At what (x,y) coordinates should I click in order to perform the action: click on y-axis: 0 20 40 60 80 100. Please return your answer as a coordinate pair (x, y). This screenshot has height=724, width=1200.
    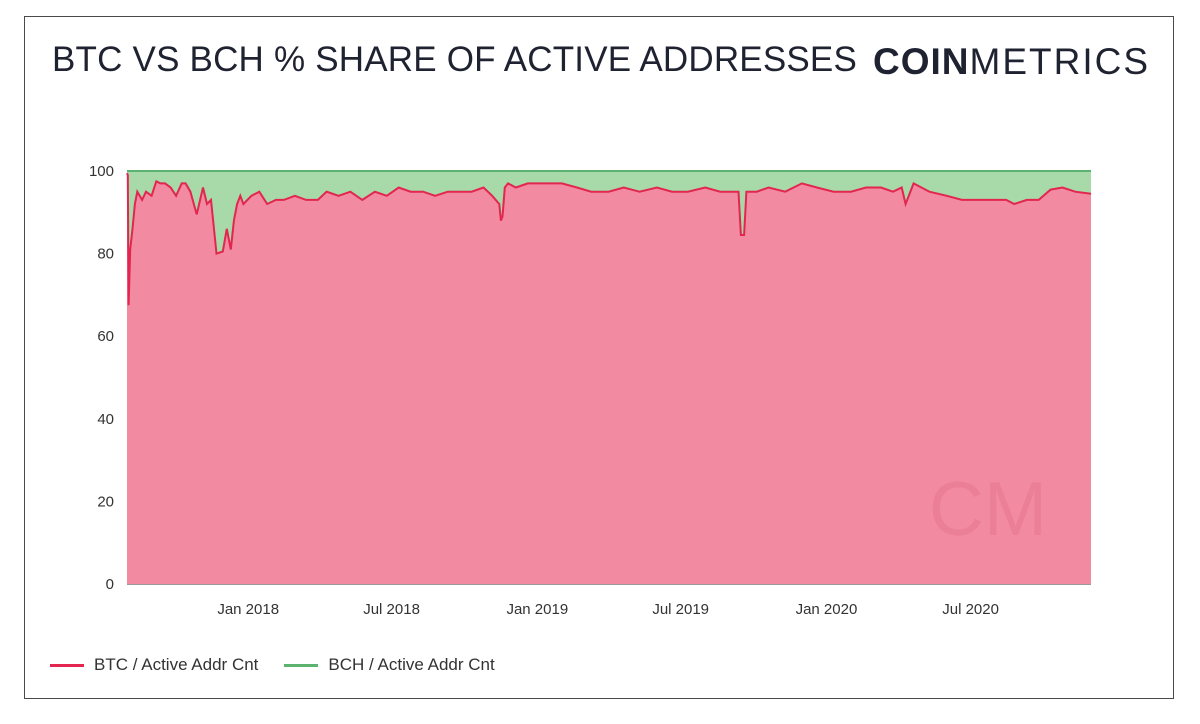
    Looking at the image, I should click on (101, 378).